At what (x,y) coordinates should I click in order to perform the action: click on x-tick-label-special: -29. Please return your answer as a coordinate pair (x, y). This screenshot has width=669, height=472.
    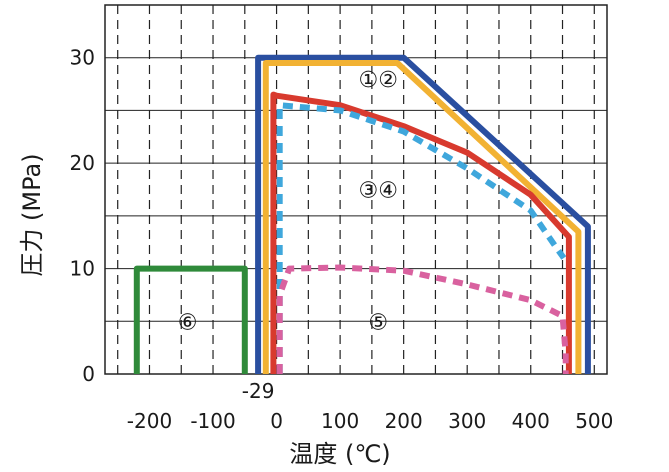
    Looking at the image, I should click on (258, 391).